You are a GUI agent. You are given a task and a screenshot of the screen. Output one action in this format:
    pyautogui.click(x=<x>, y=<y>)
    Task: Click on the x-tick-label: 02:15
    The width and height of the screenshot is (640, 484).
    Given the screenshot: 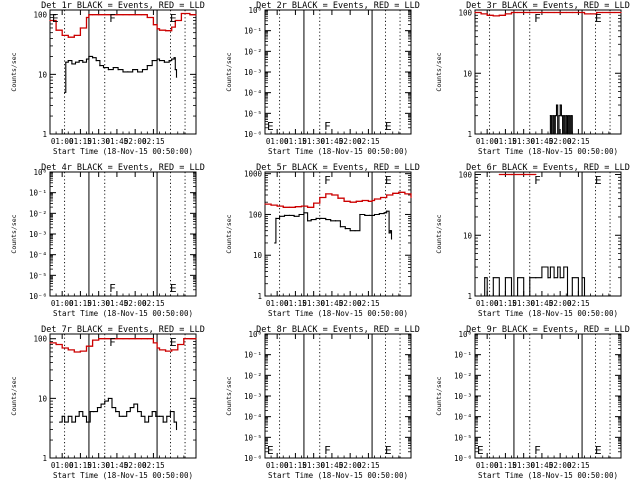 What is the action you would take?
    pyautogui.click(x=153, y=141)
    